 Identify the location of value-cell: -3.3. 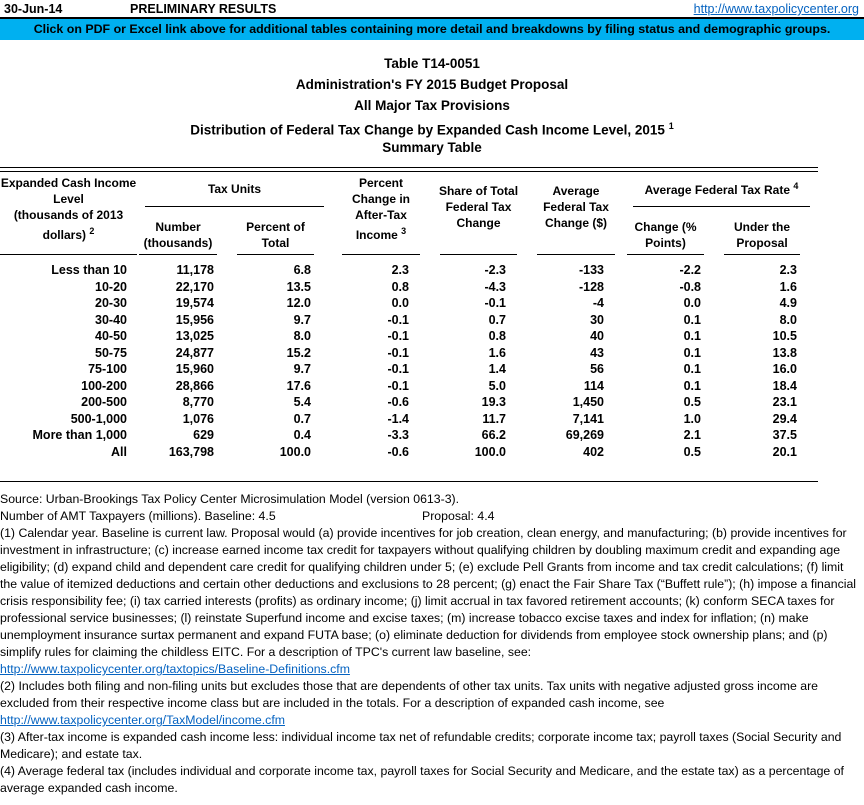
(398, 435).